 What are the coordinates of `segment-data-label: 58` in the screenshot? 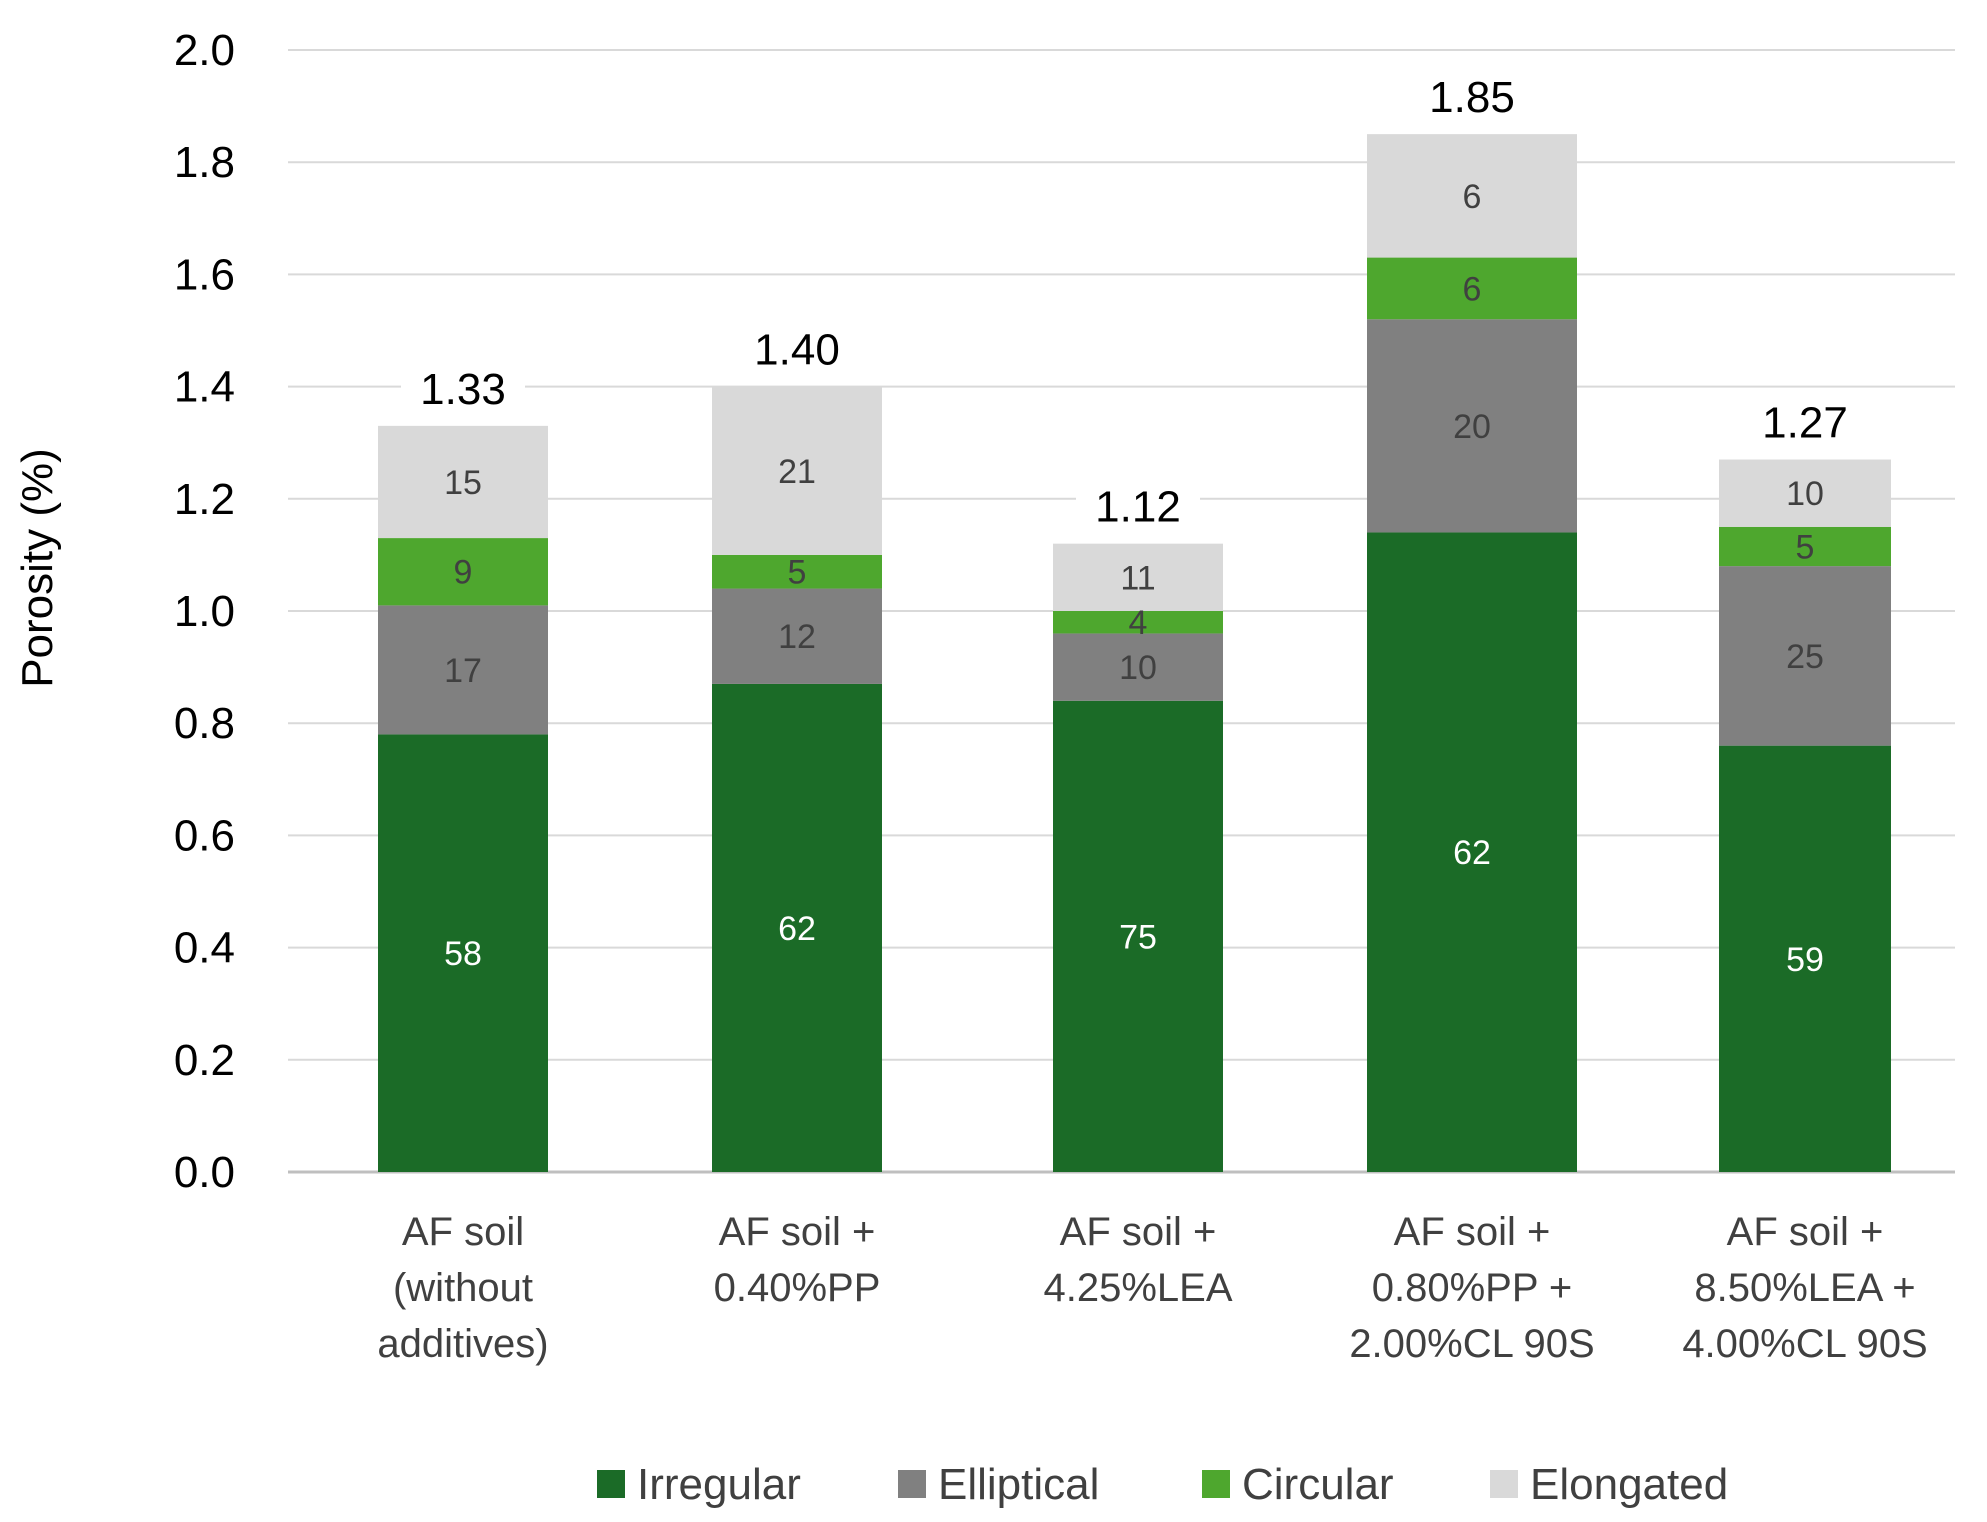 It's located at (463, 954).